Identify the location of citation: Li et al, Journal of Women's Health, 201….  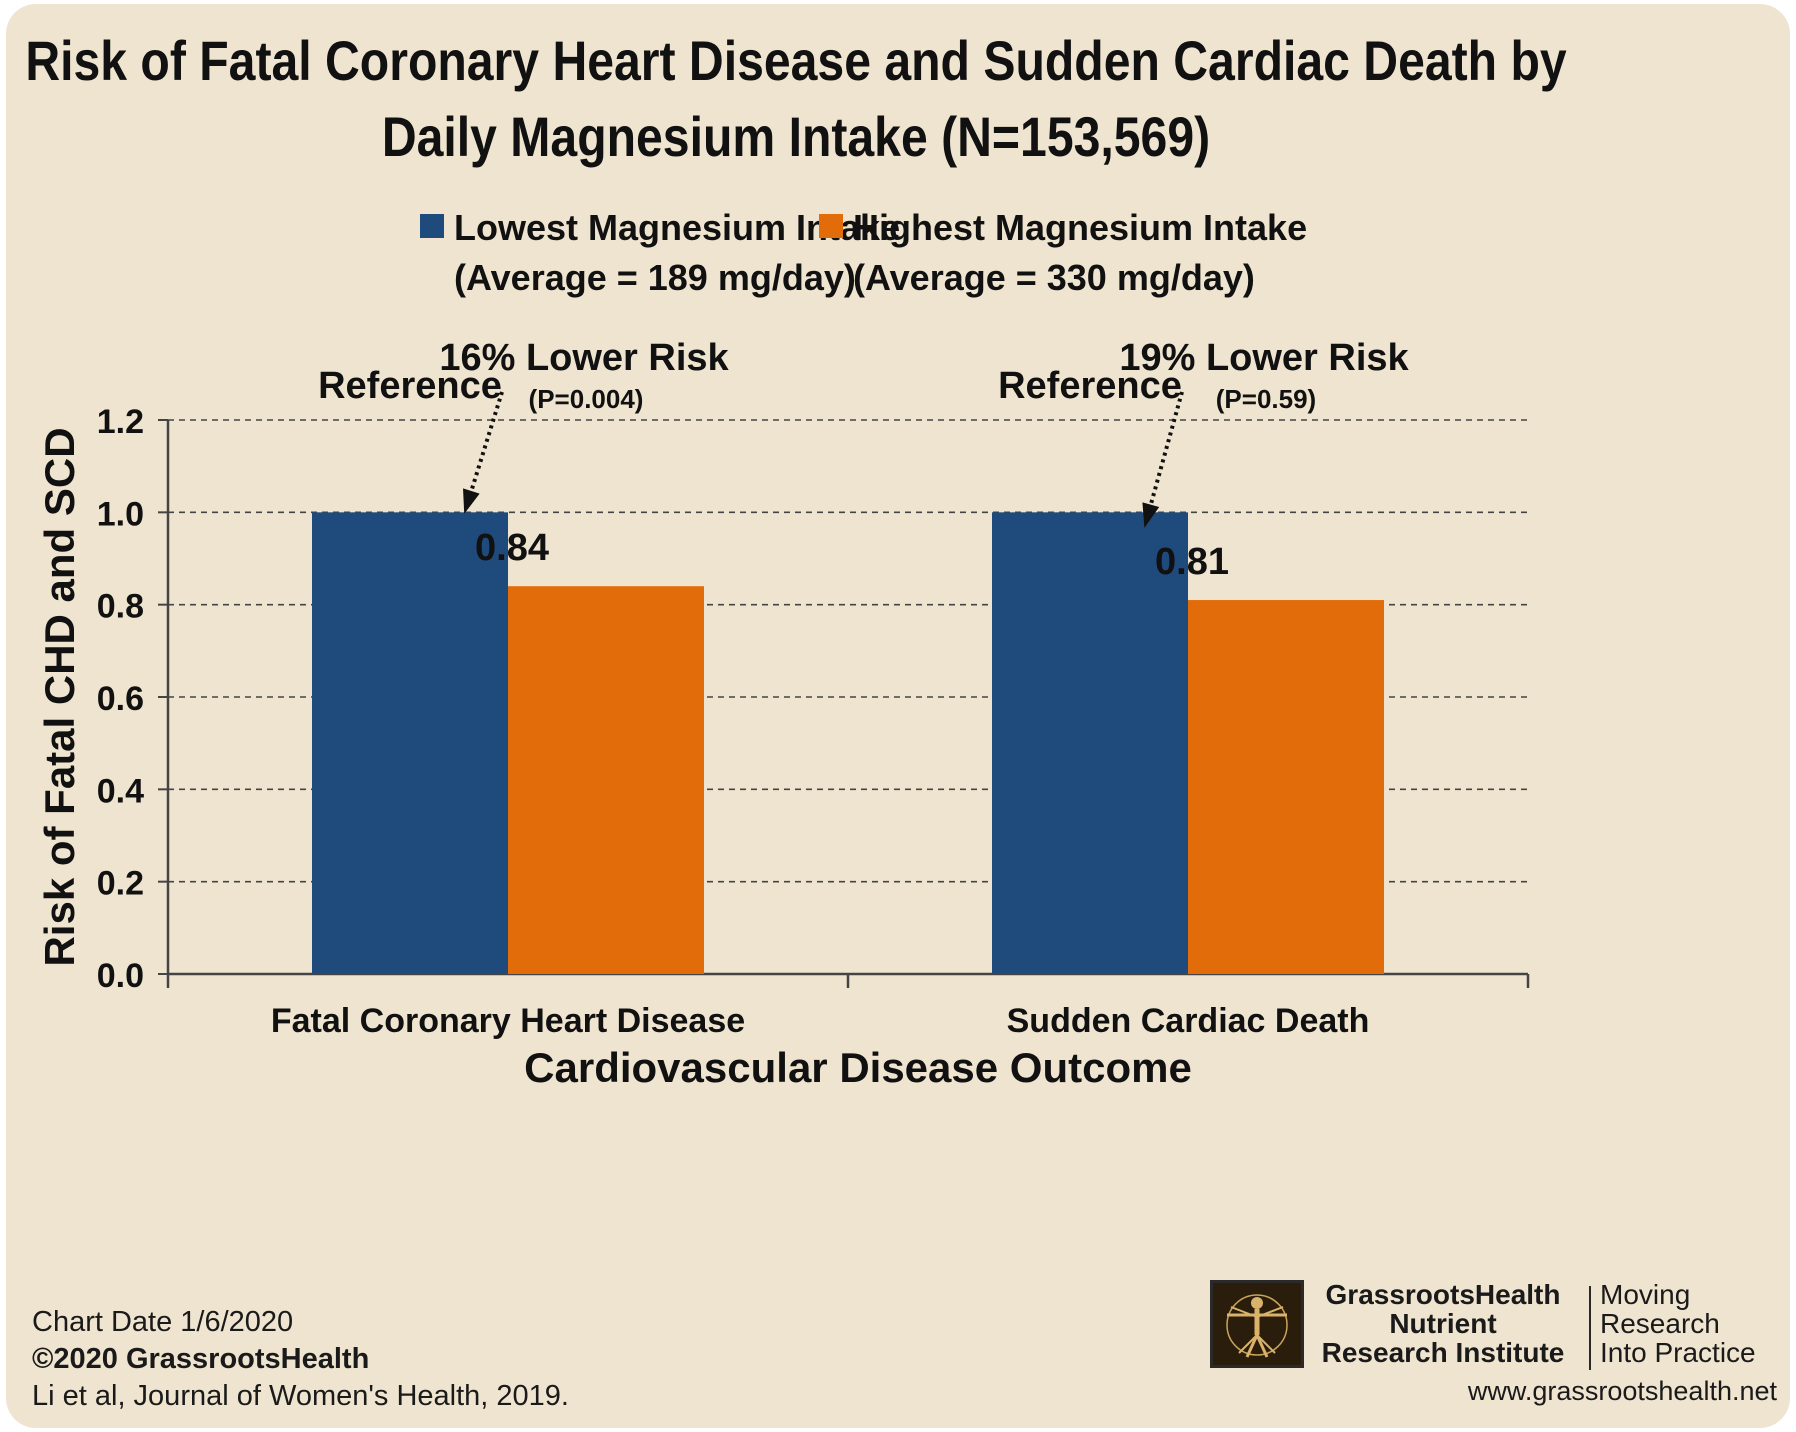
(300, 1396).